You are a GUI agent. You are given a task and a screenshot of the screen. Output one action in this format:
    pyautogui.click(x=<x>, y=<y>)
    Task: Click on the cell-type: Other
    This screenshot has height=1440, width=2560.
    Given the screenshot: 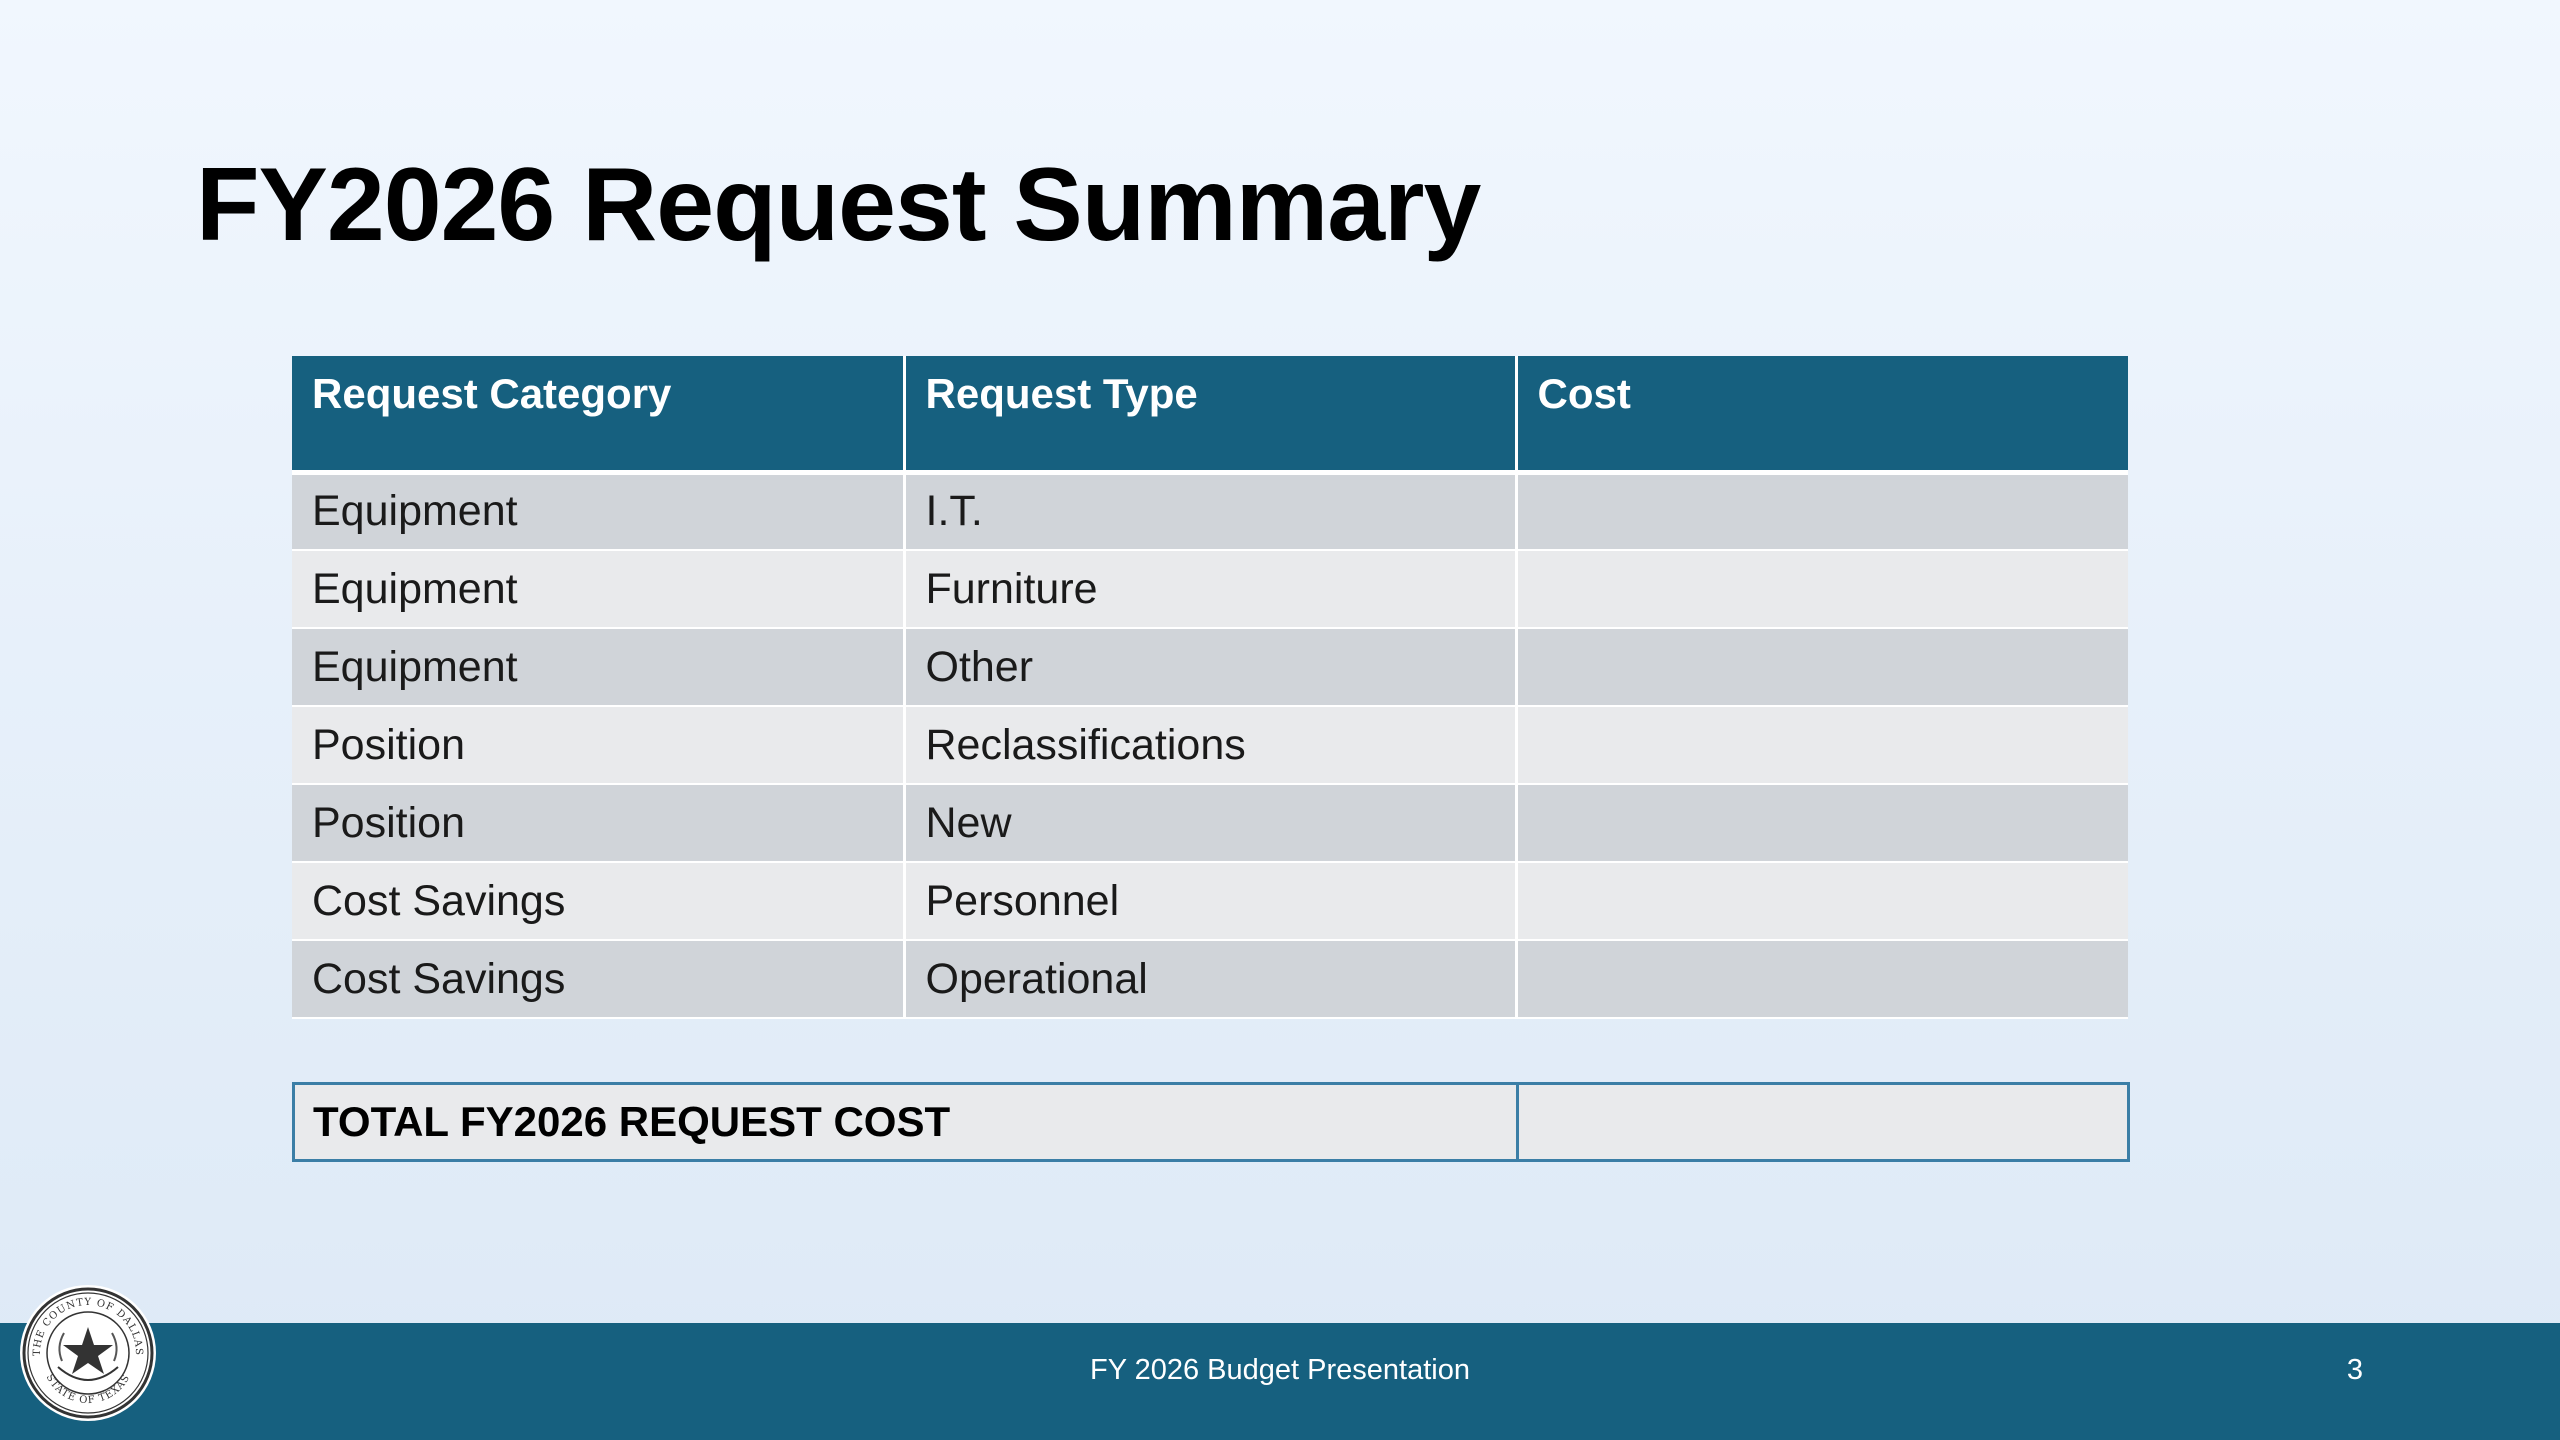 What is the action you would take?
    pyautogui.click(x=1211, y=667)
    